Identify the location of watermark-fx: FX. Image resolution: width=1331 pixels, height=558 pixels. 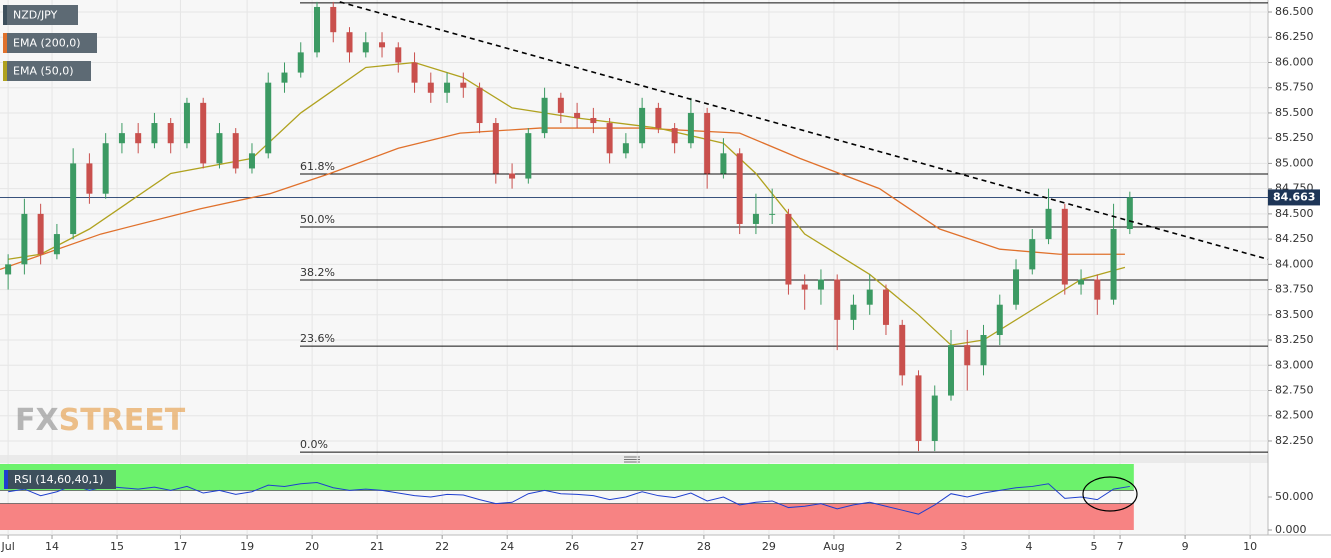
(37, 420).